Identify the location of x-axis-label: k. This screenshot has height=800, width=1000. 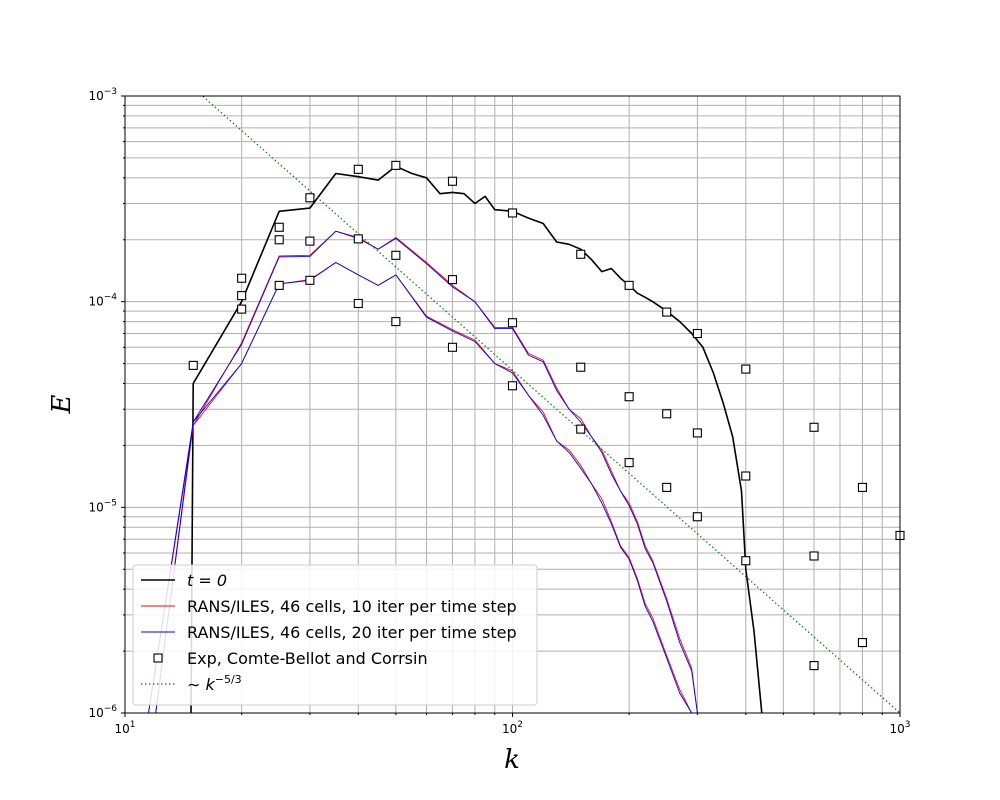
(512, 760).